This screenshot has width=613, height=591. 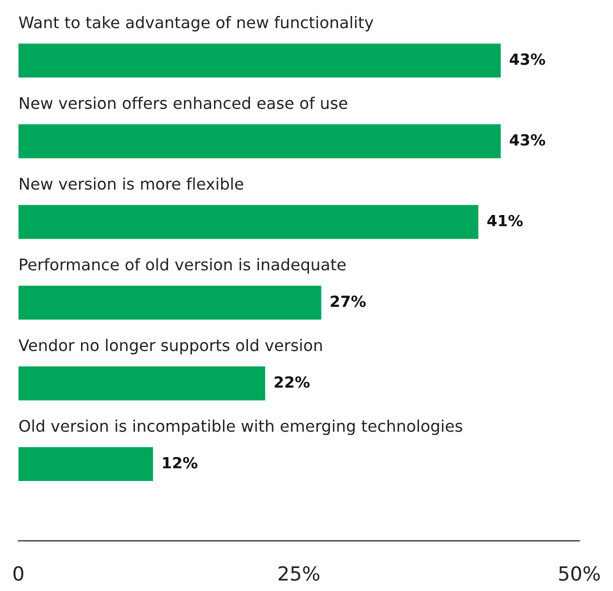 What do you see at coordinates (184, 103) in the screenshot?
I see `y-tick-label: New version offers enhanced ease of use` at bounding box center [184, 103].